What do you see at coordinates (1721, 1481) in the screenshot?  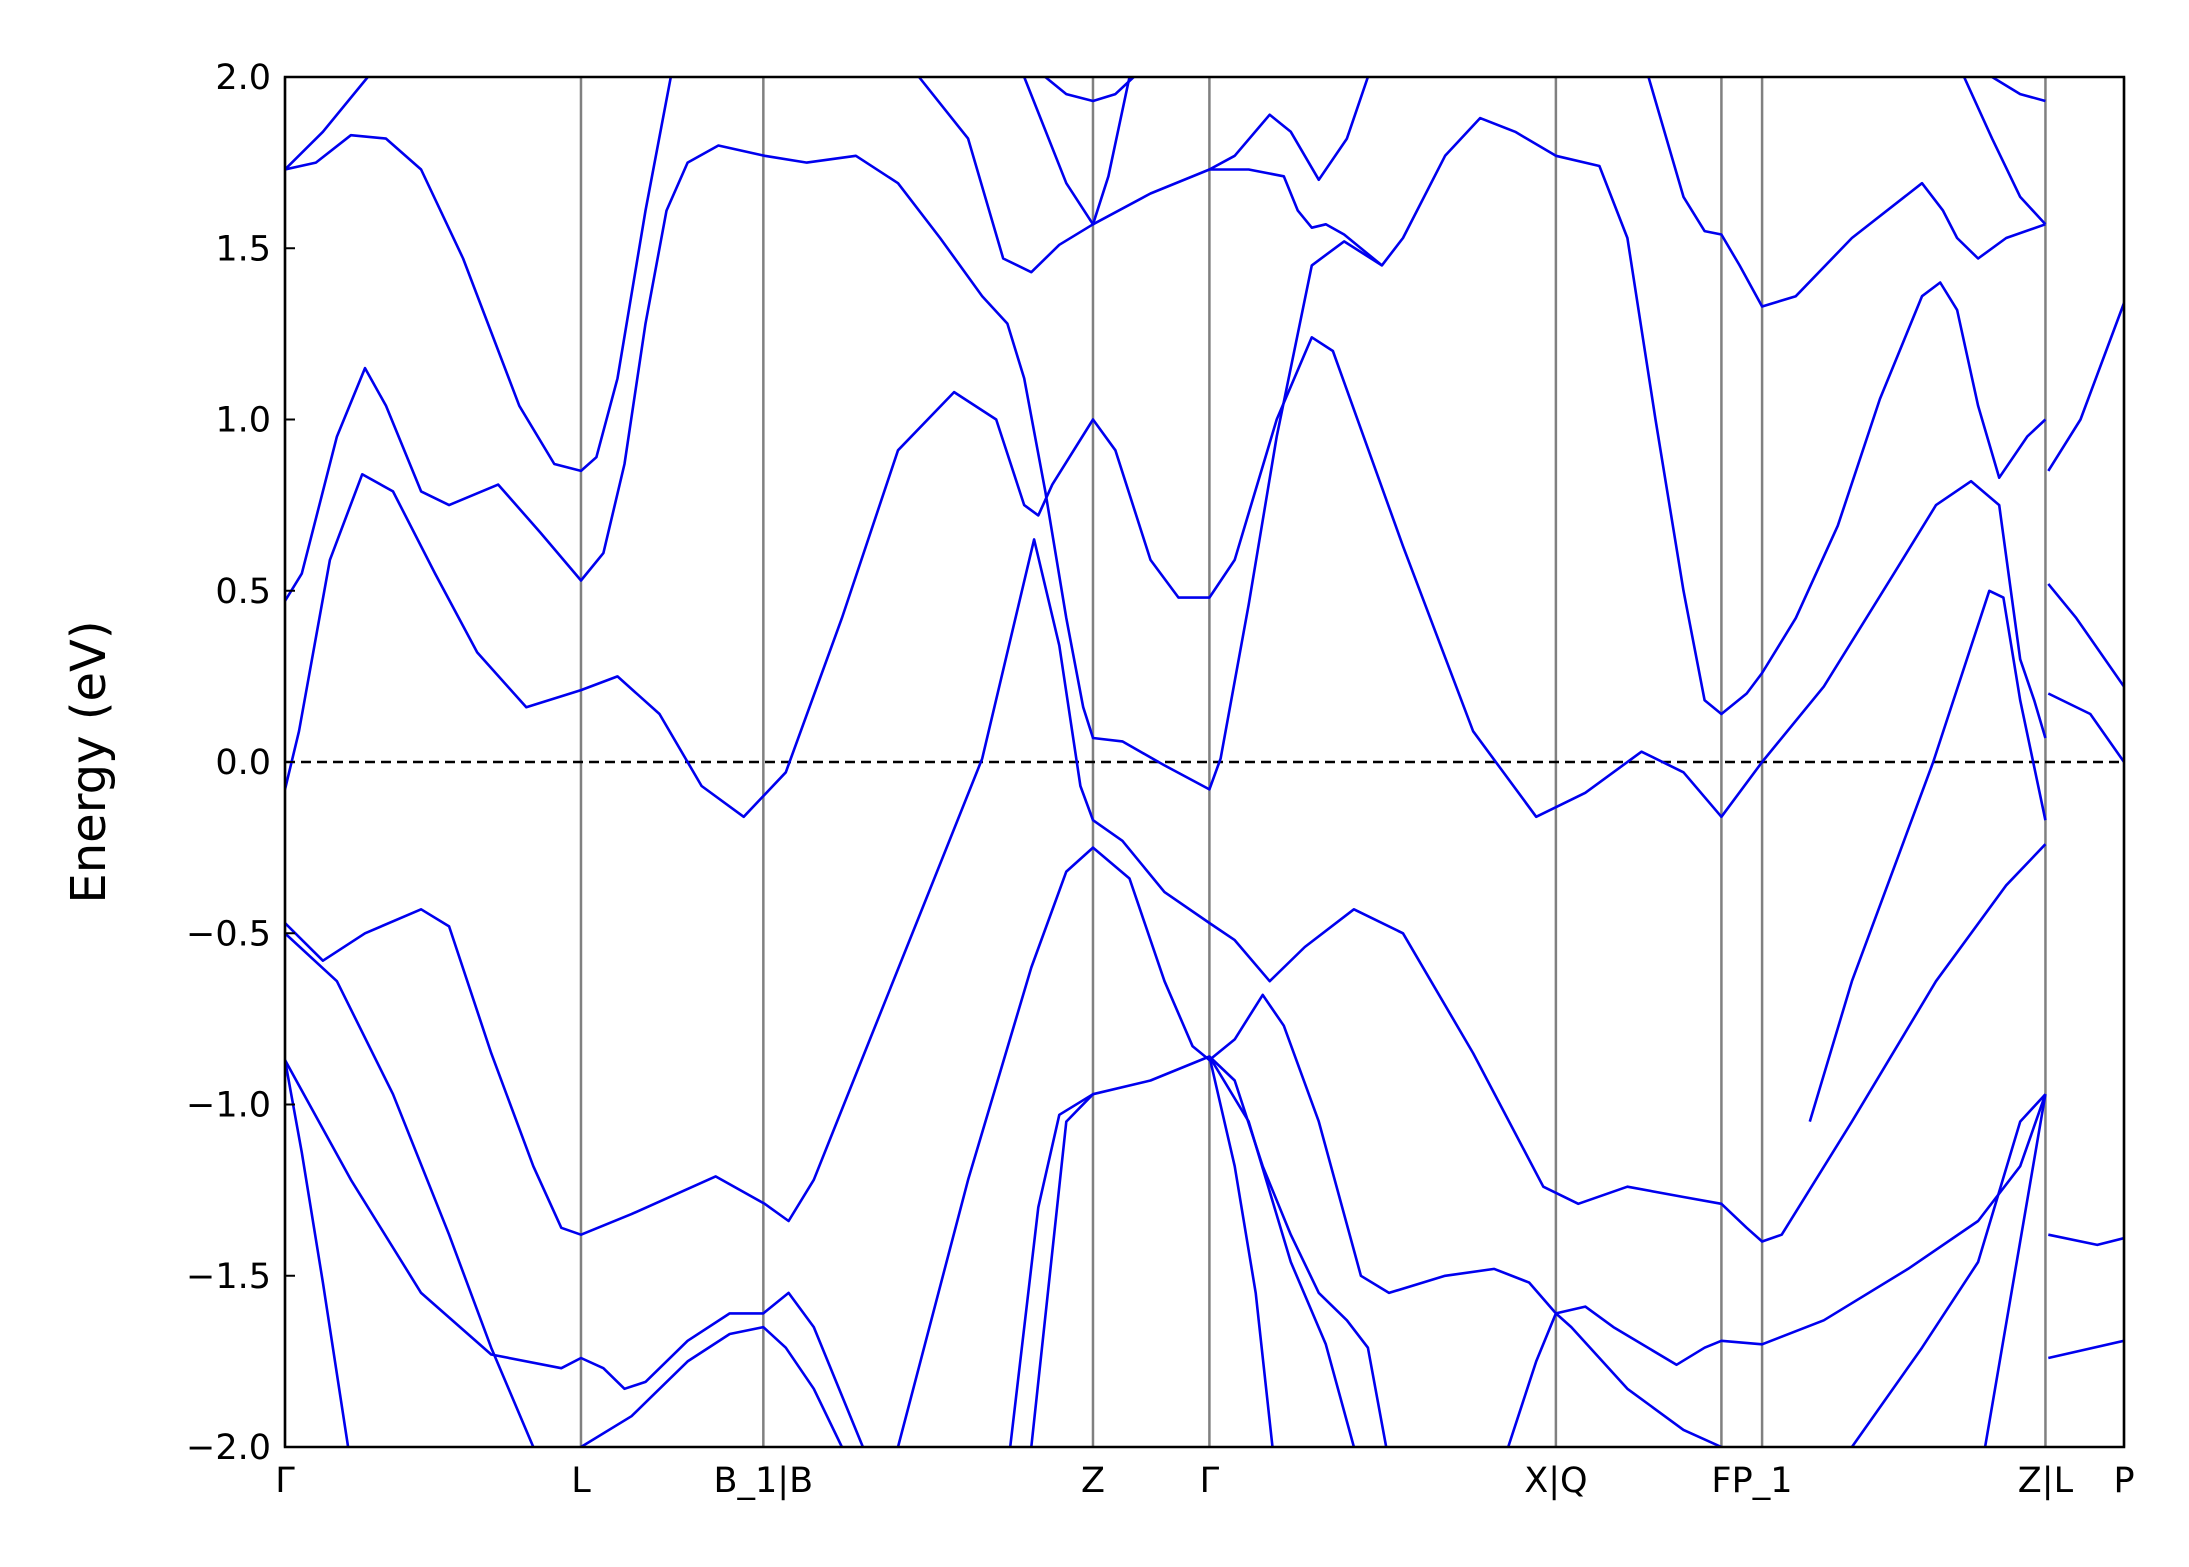 I see `x-tick-label: F` at bounding box center [1721, 1481].